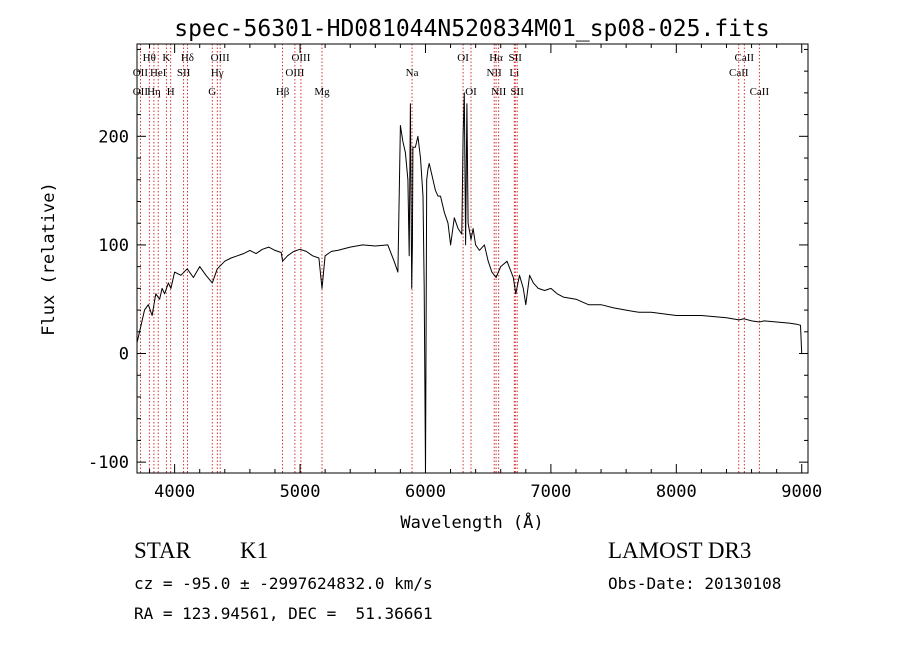 The height and width of the screenshot is (649, 900). I want to click on line-marker-label: Hγ, so click(217, 73).